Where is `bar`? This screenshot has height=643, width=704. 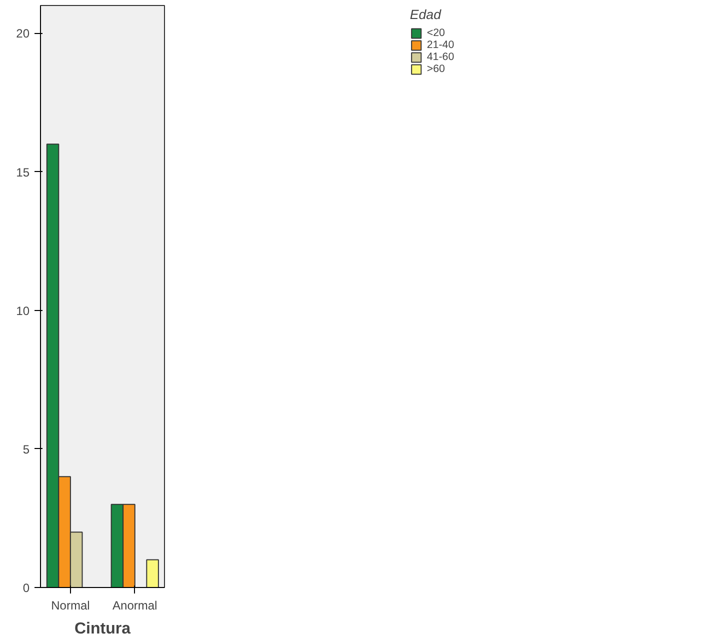
bar is located at coordinates (152, 573).